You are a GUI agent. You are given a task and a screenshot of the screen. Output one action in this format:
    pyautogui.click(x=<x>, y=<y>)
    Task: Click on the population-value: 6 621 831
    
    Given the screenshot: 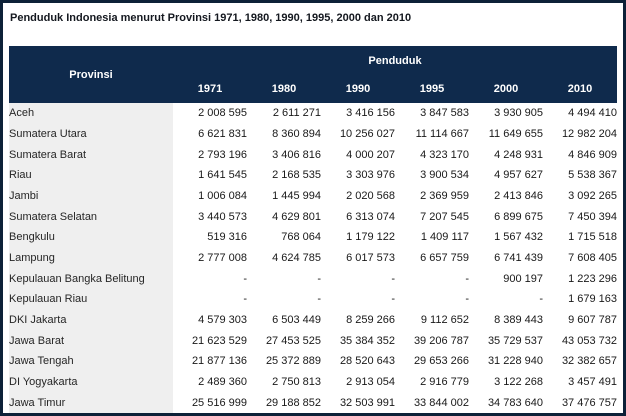 What is the action you would take?
    pyautogui.click(x=222, y=133)
    